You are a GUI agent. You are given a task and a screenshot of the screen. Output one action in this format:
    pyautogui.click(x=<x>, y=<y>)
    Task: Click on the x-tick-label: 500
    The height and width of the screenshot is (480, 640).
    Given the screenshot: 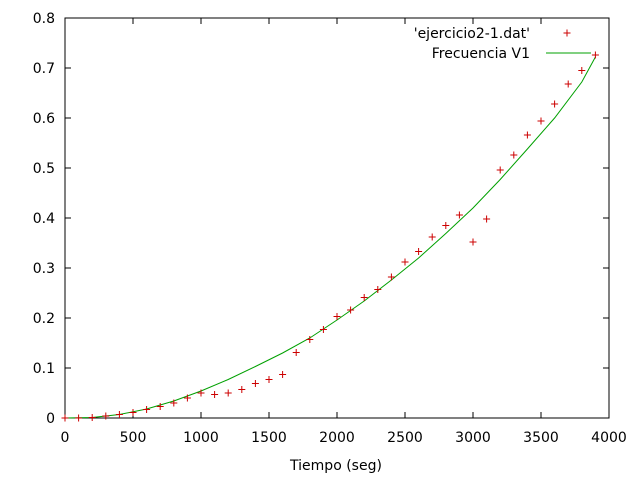 What is the action you would take?
    pyautogui.click(x=133, y=438)
    